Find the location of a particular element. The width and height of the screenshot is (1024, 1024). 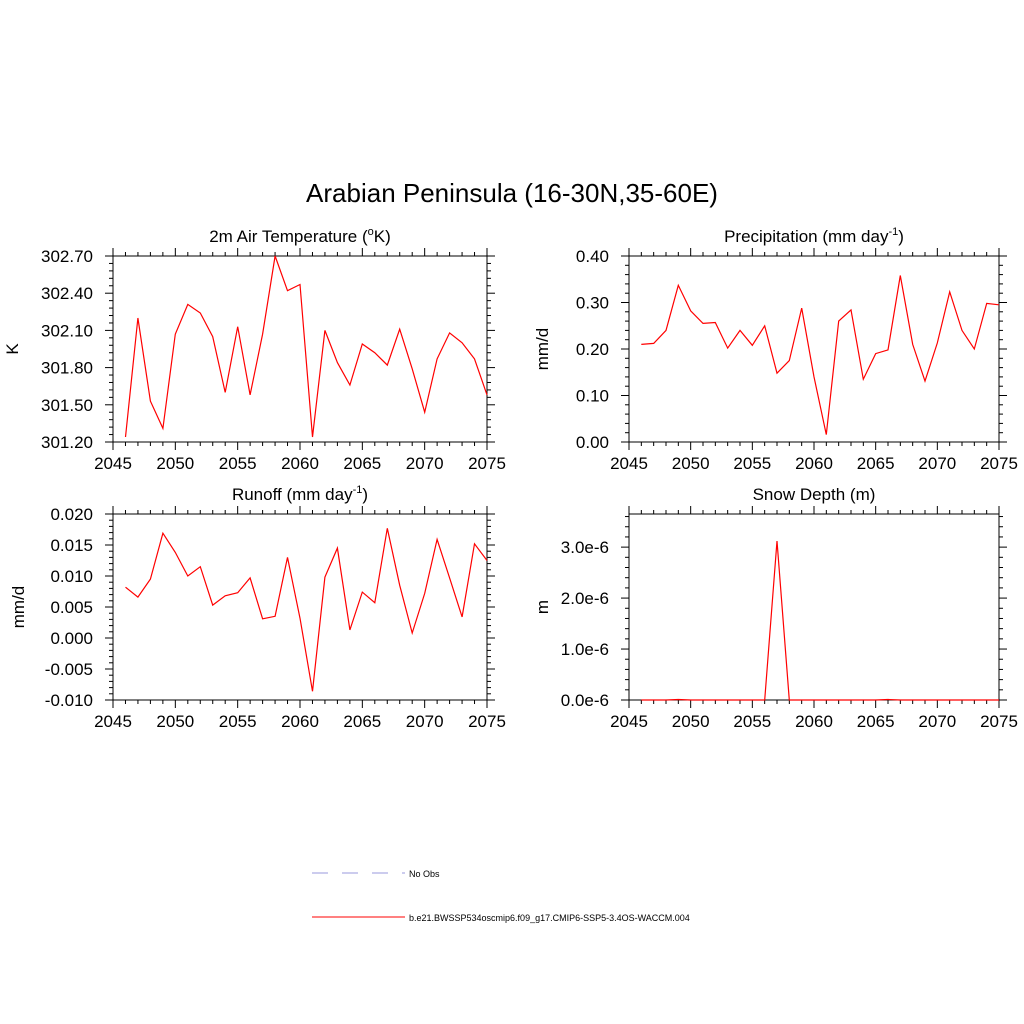

y-tick-label: 0.40 is located at coordinates (592, 256).